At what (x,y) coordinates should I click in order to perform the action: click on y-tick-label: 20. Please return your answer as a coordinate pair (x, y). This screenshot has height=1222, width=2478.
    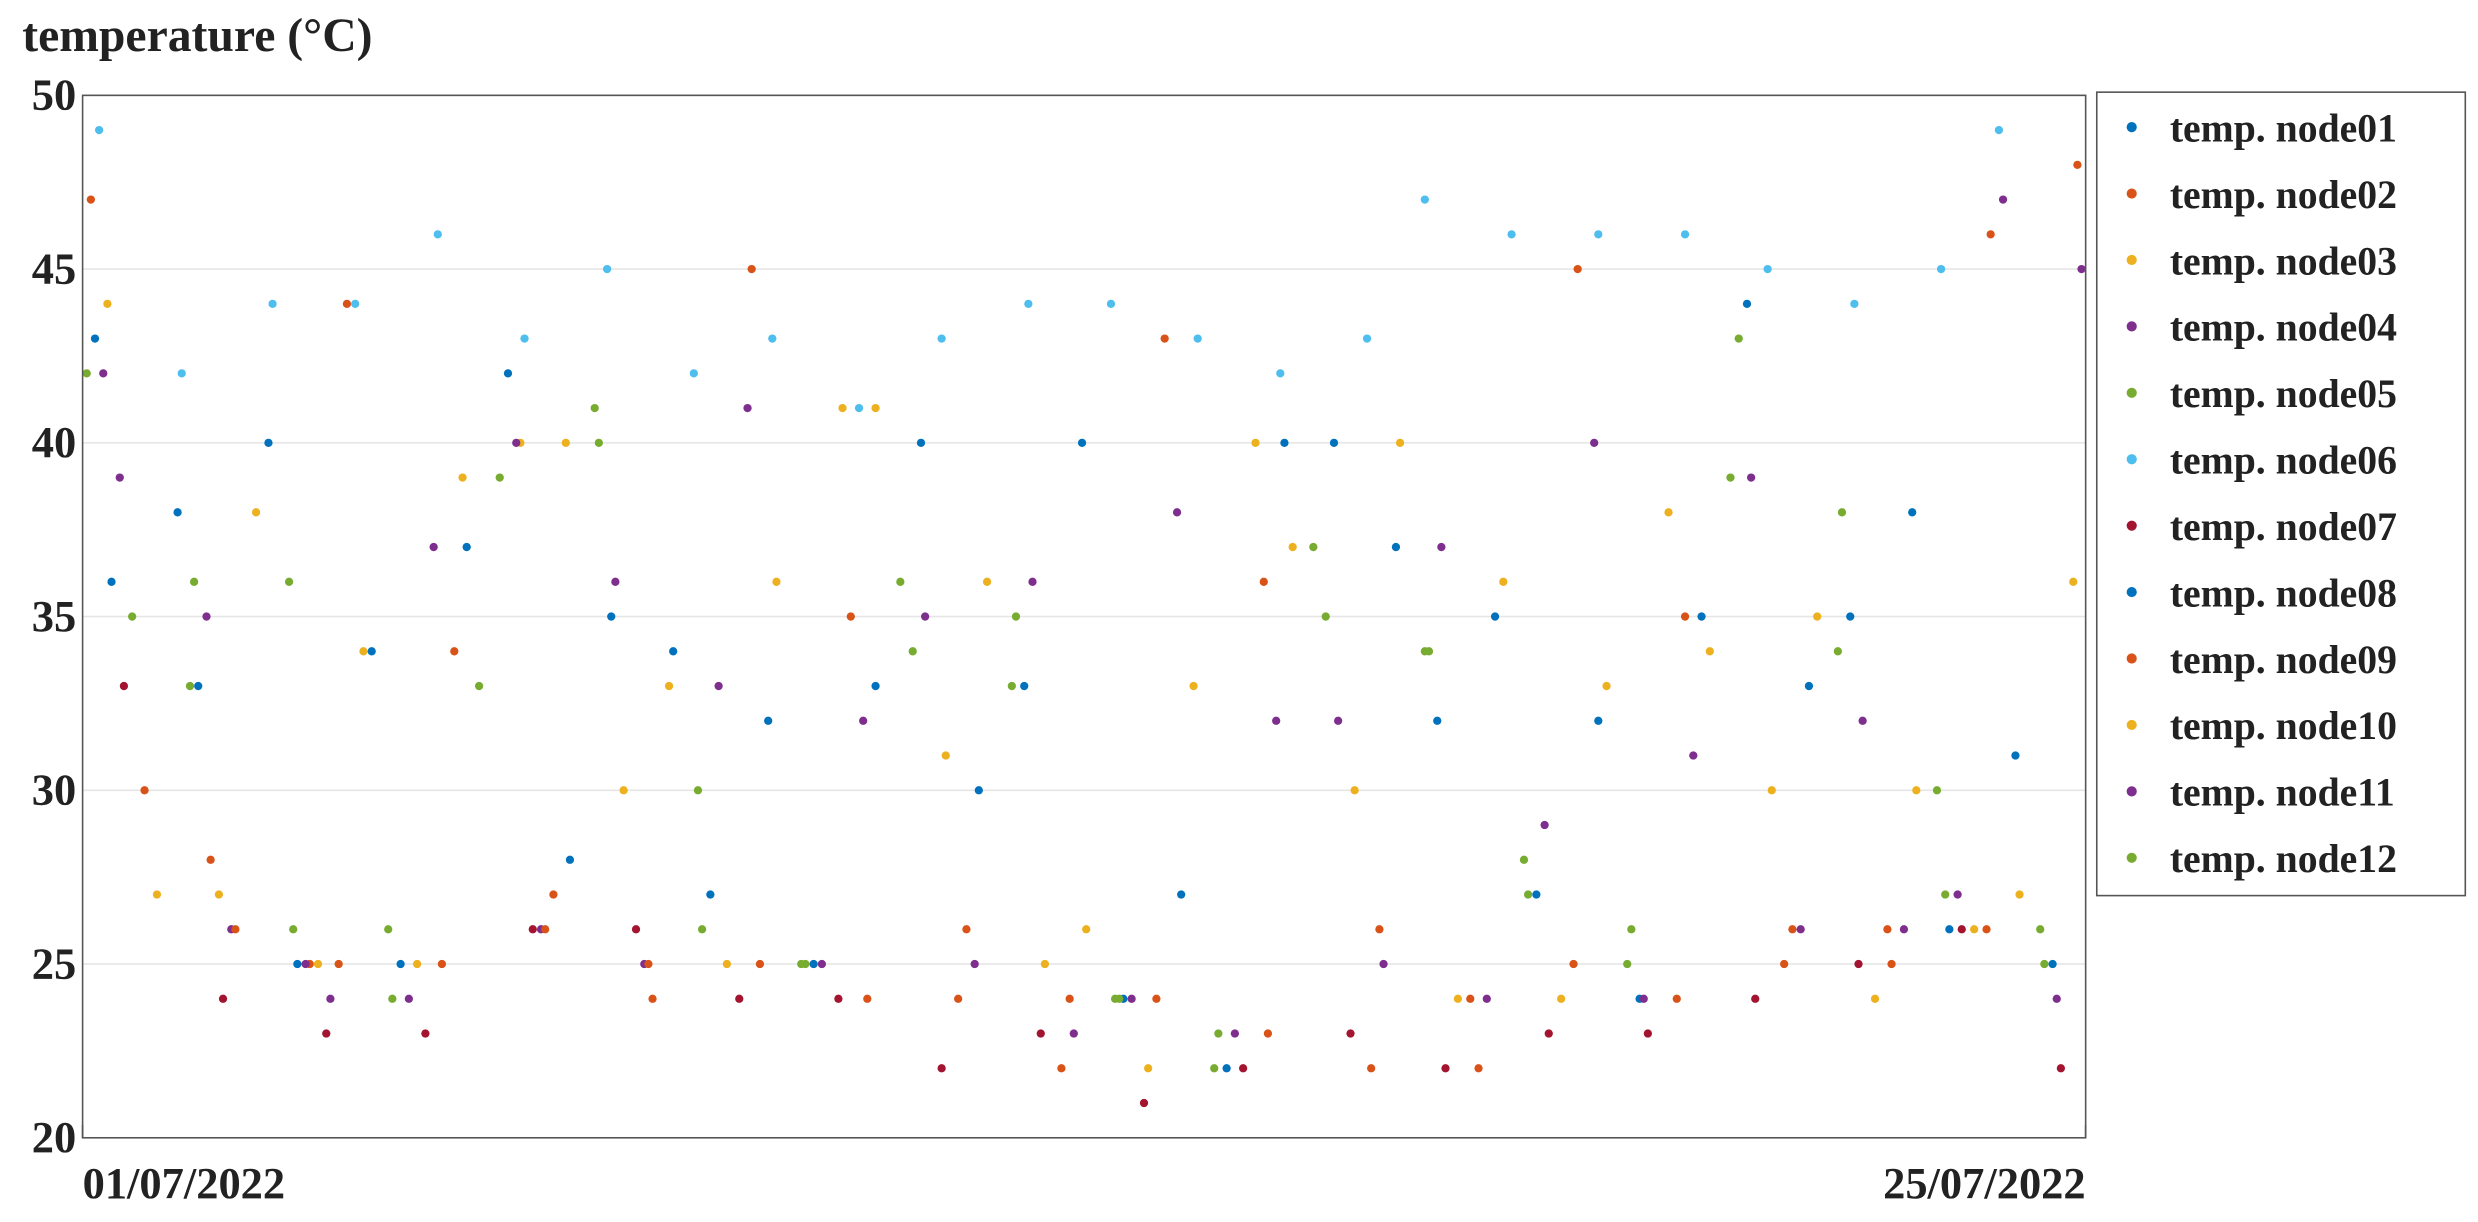
    Looking at the image, I should click on (54, 1137).